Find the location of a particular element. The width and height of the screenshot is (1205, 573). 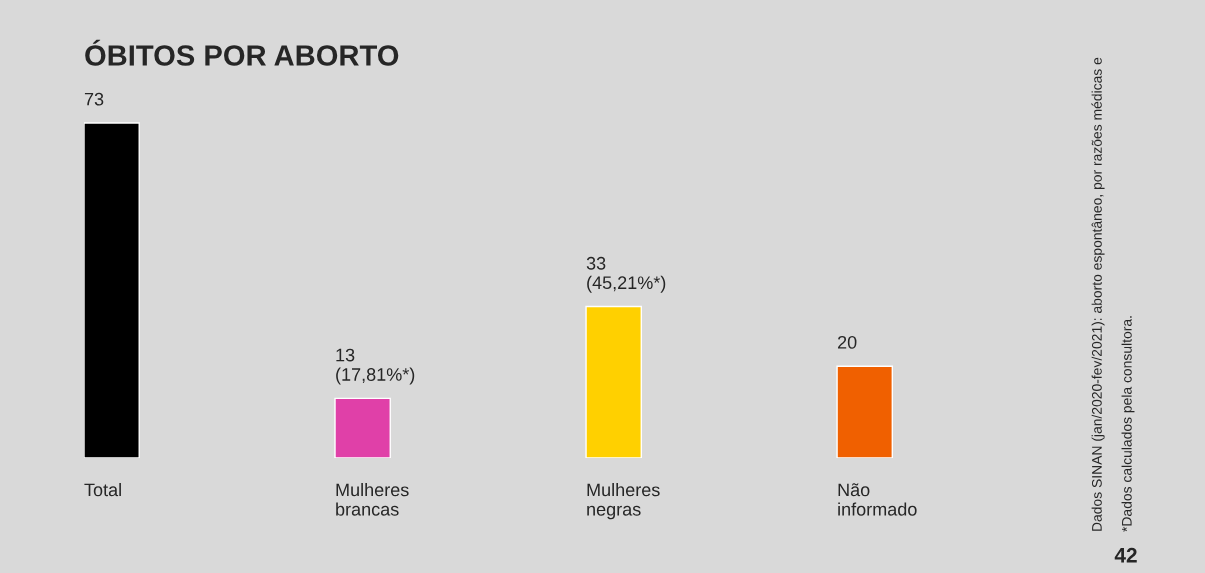

x-tick-label: Total is located at coordinates (102, 490).